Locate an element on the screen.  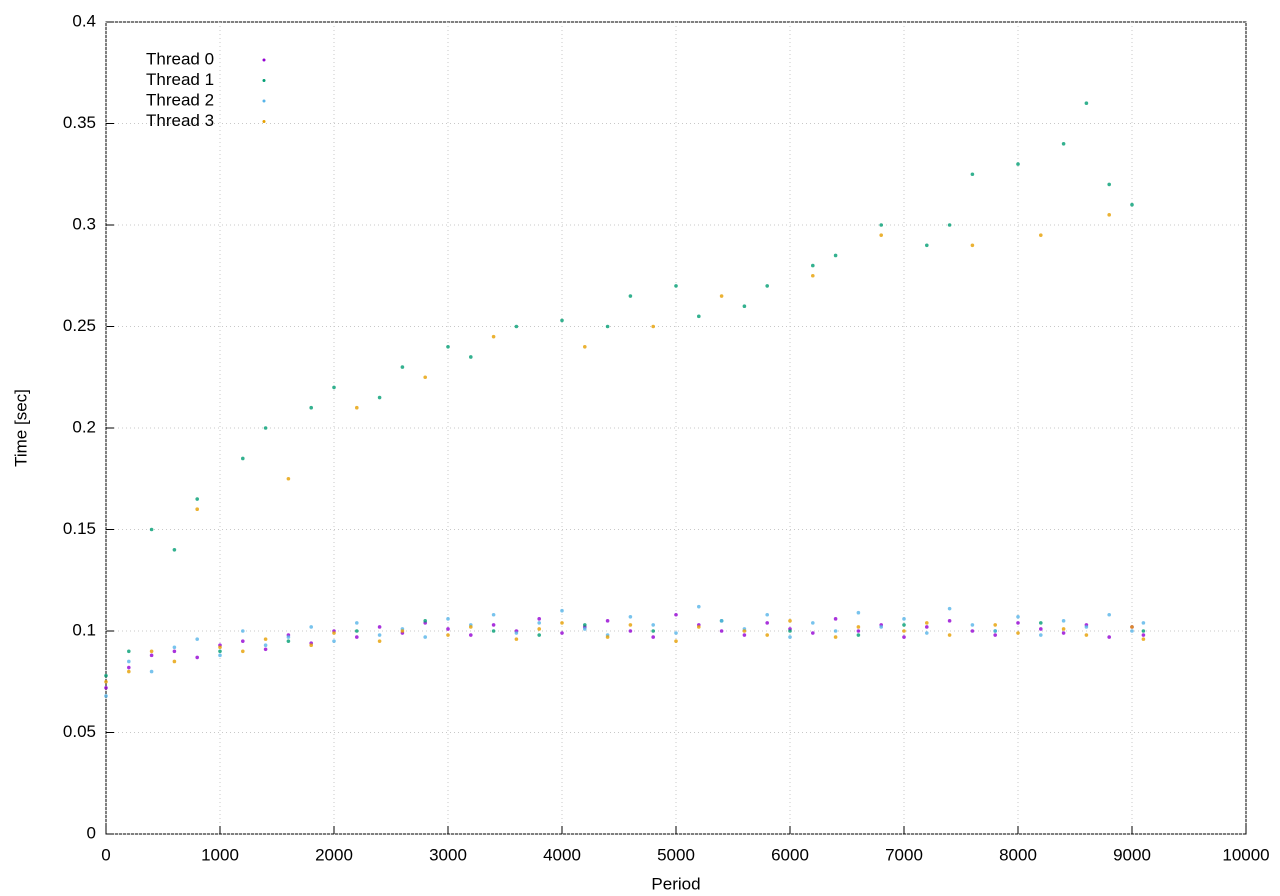
y-tick-label: 0.35 is located at coordinates (79, 122).